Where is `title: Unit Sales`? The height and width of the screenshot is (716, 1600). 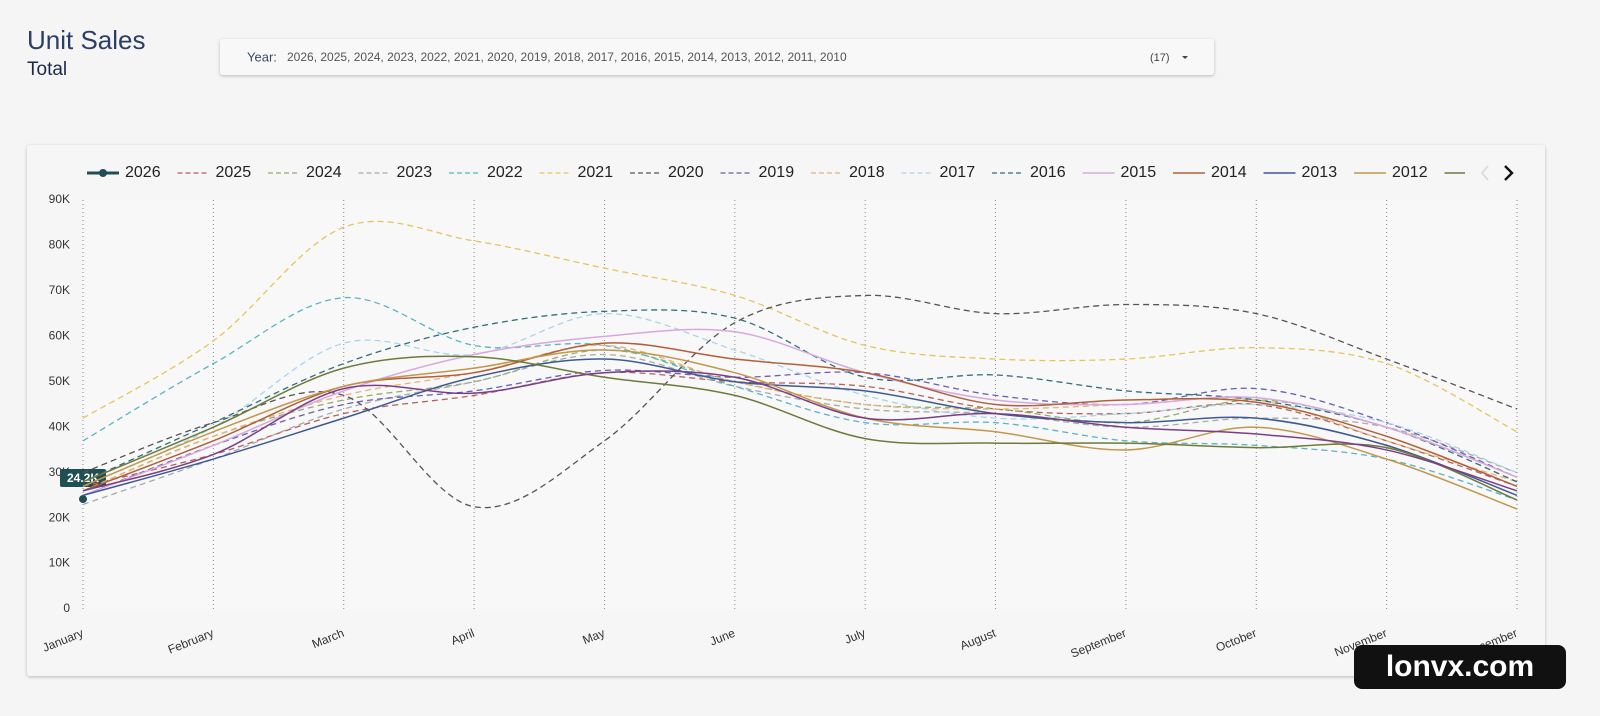 title: Unit Sales is located at coordinates (86, 40).